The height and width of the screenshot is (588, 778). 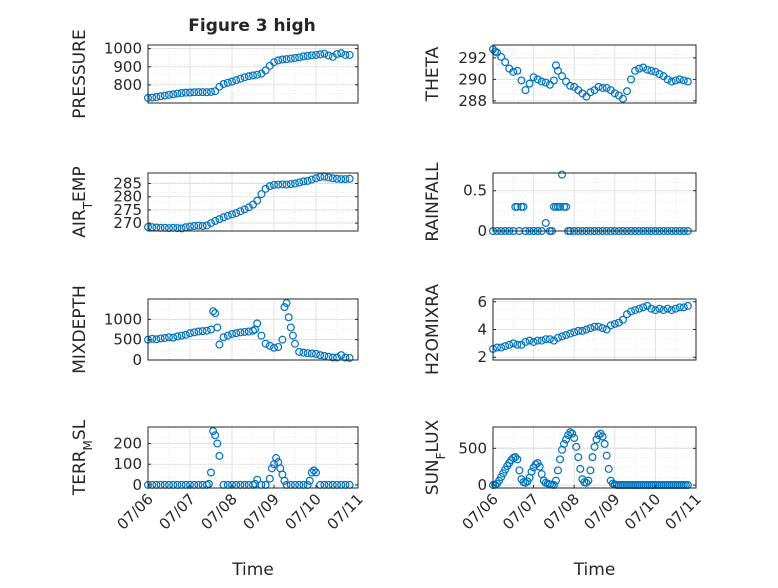 What do you see at coordinates (435, 457) in the screenshot?
I see `y-axis-label: SUNFLUX` at bounding box center [435, 457].